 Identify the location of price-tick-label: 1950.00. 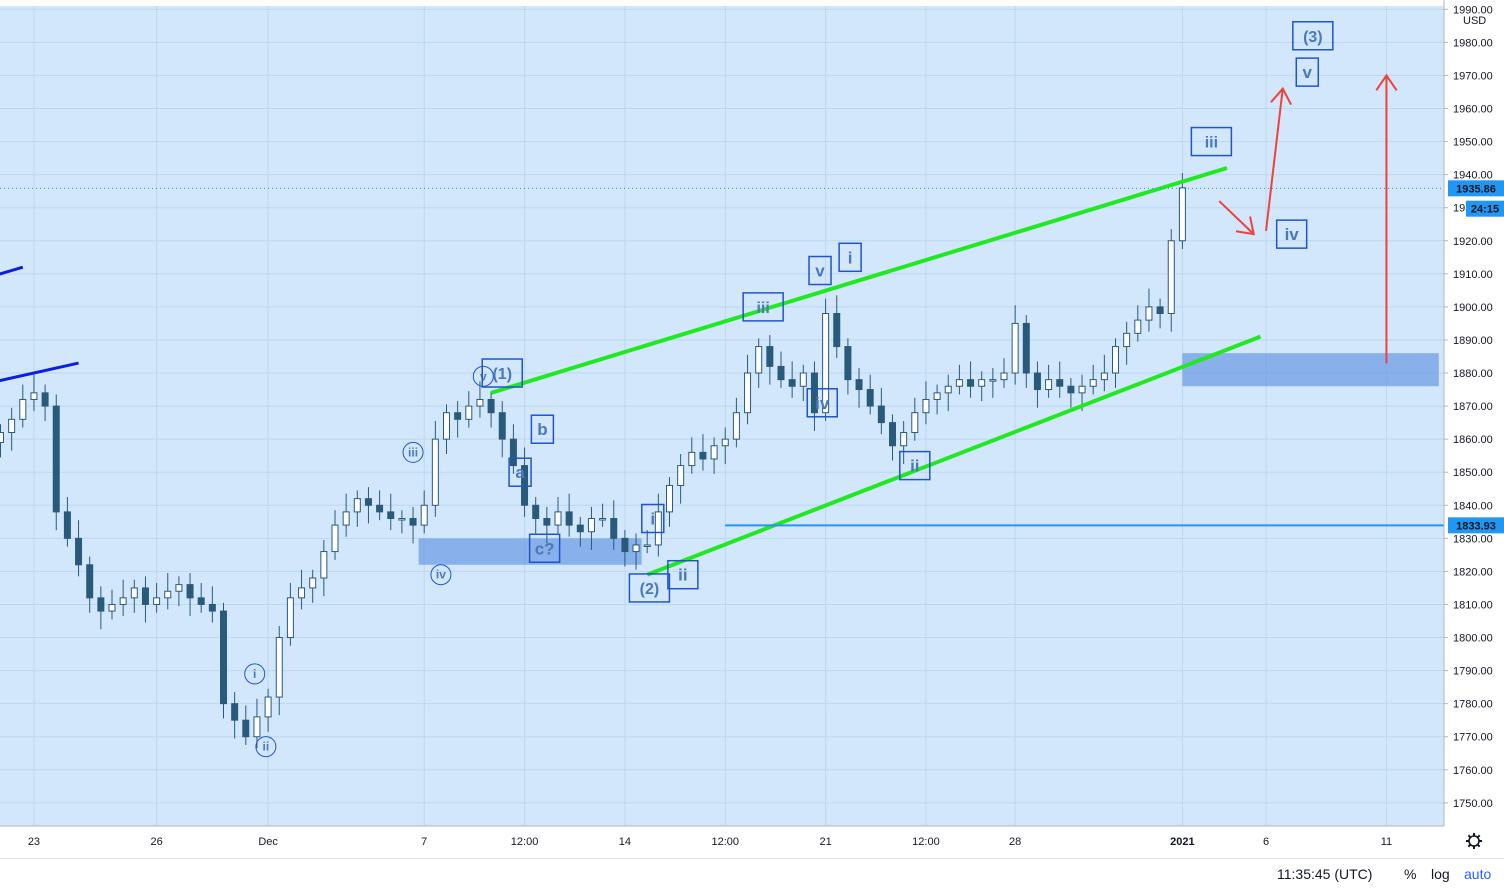
(1473, 143).